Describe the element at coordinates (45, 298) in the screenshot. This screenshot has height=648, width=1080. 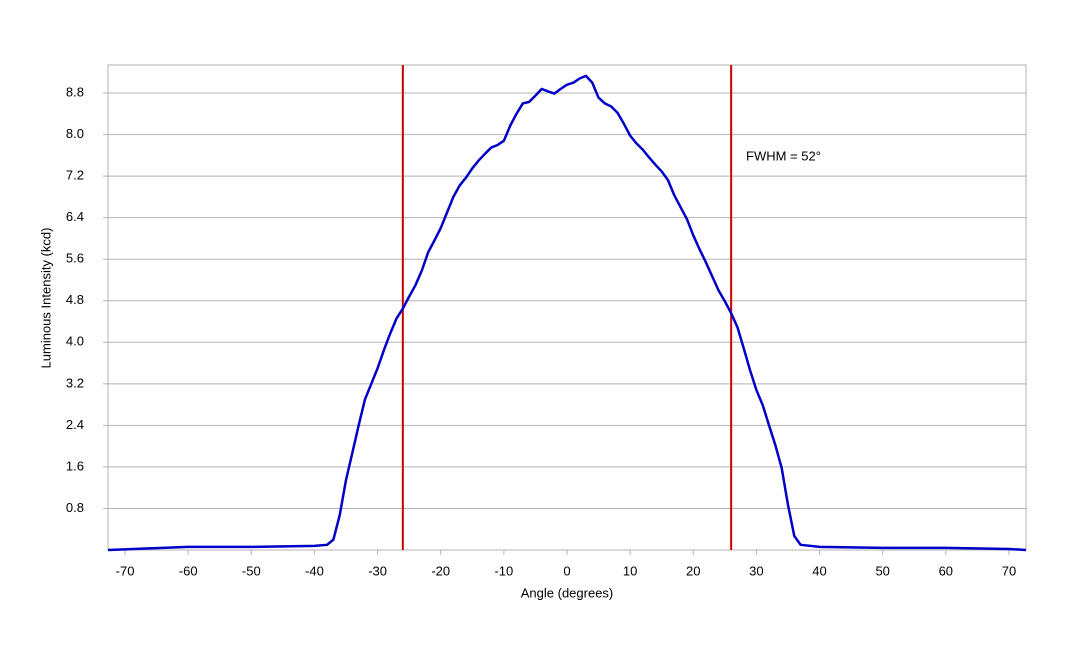
I see `y-axis-label: Luminous Intensity (kcd)` at that location.